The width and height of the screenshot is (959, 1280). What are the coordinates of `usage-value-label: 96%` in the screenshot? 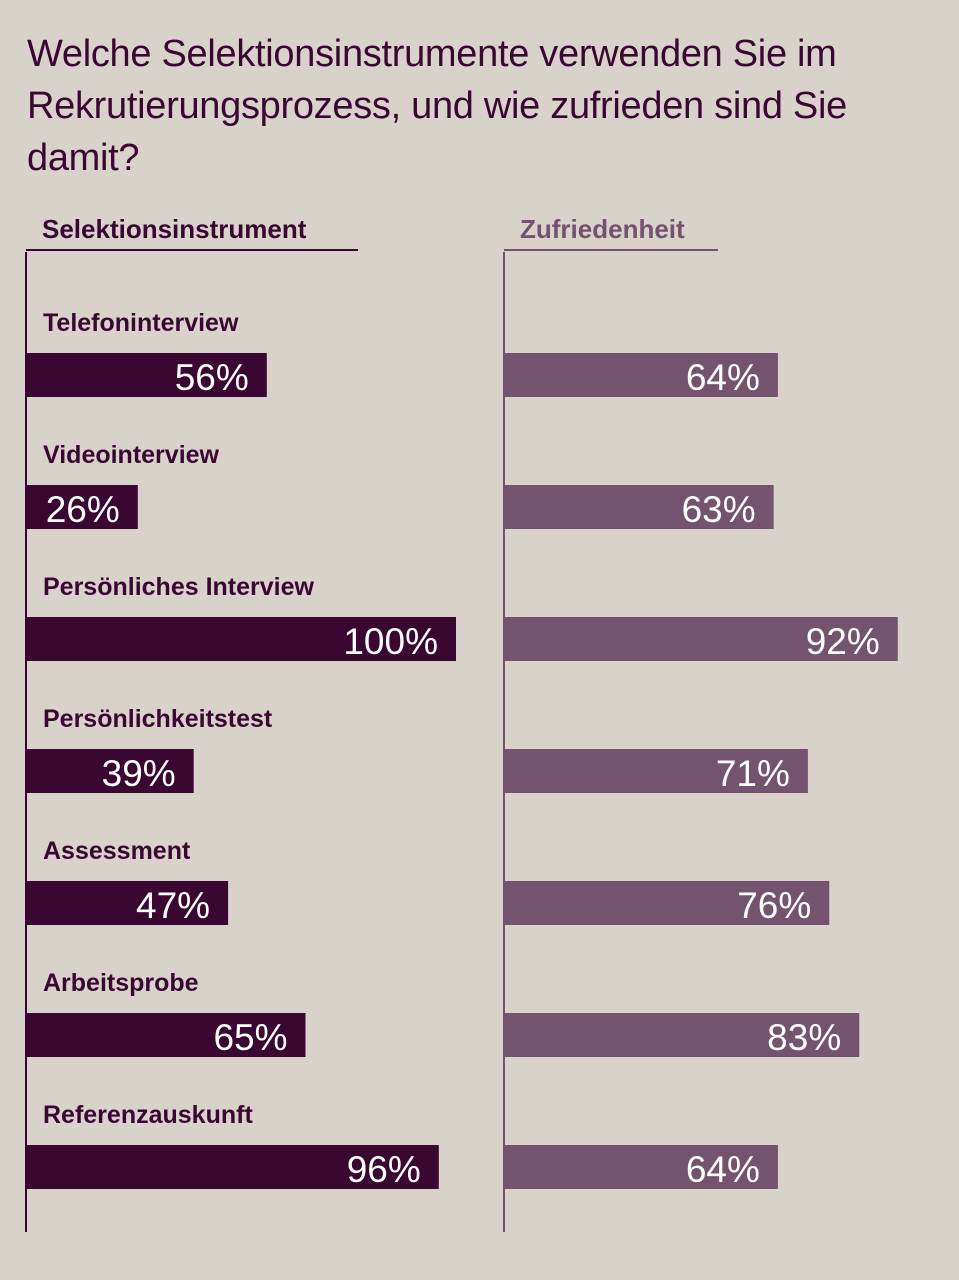 It's located at (384, 1169).